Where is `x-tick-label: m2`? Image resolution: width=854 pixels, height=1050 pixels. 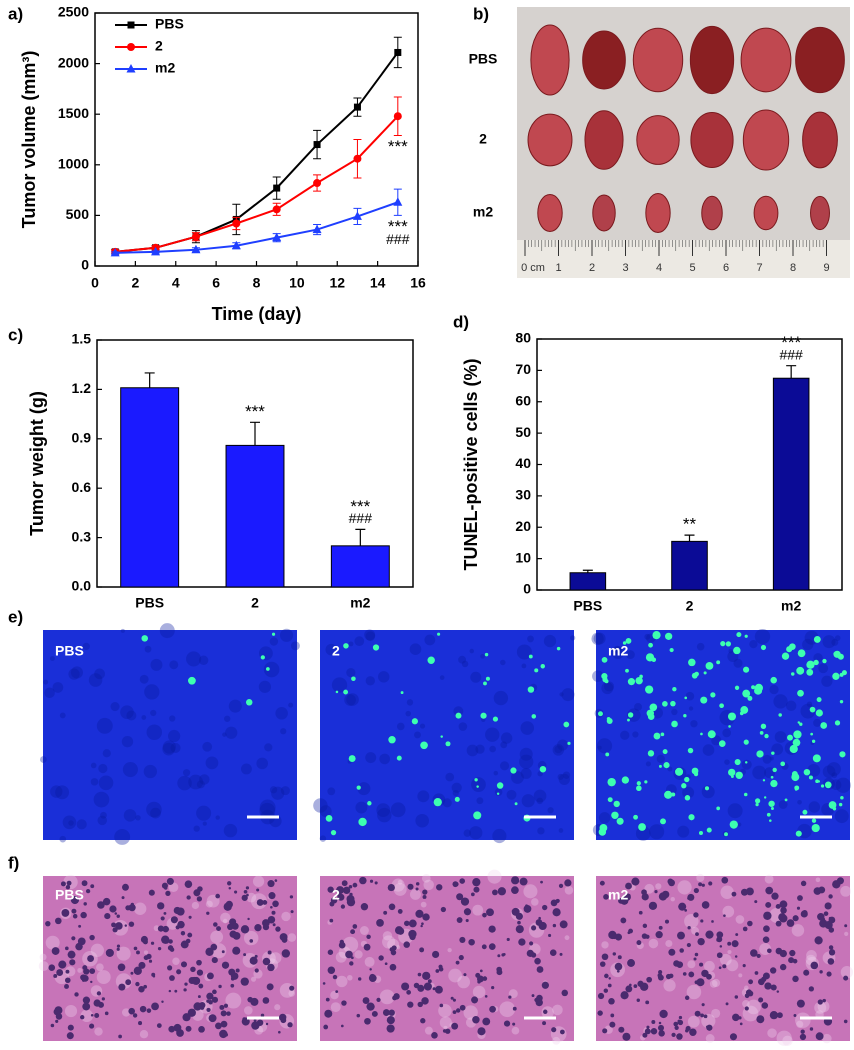 x-tick-label: m2 is located at coordinates (360, 603).